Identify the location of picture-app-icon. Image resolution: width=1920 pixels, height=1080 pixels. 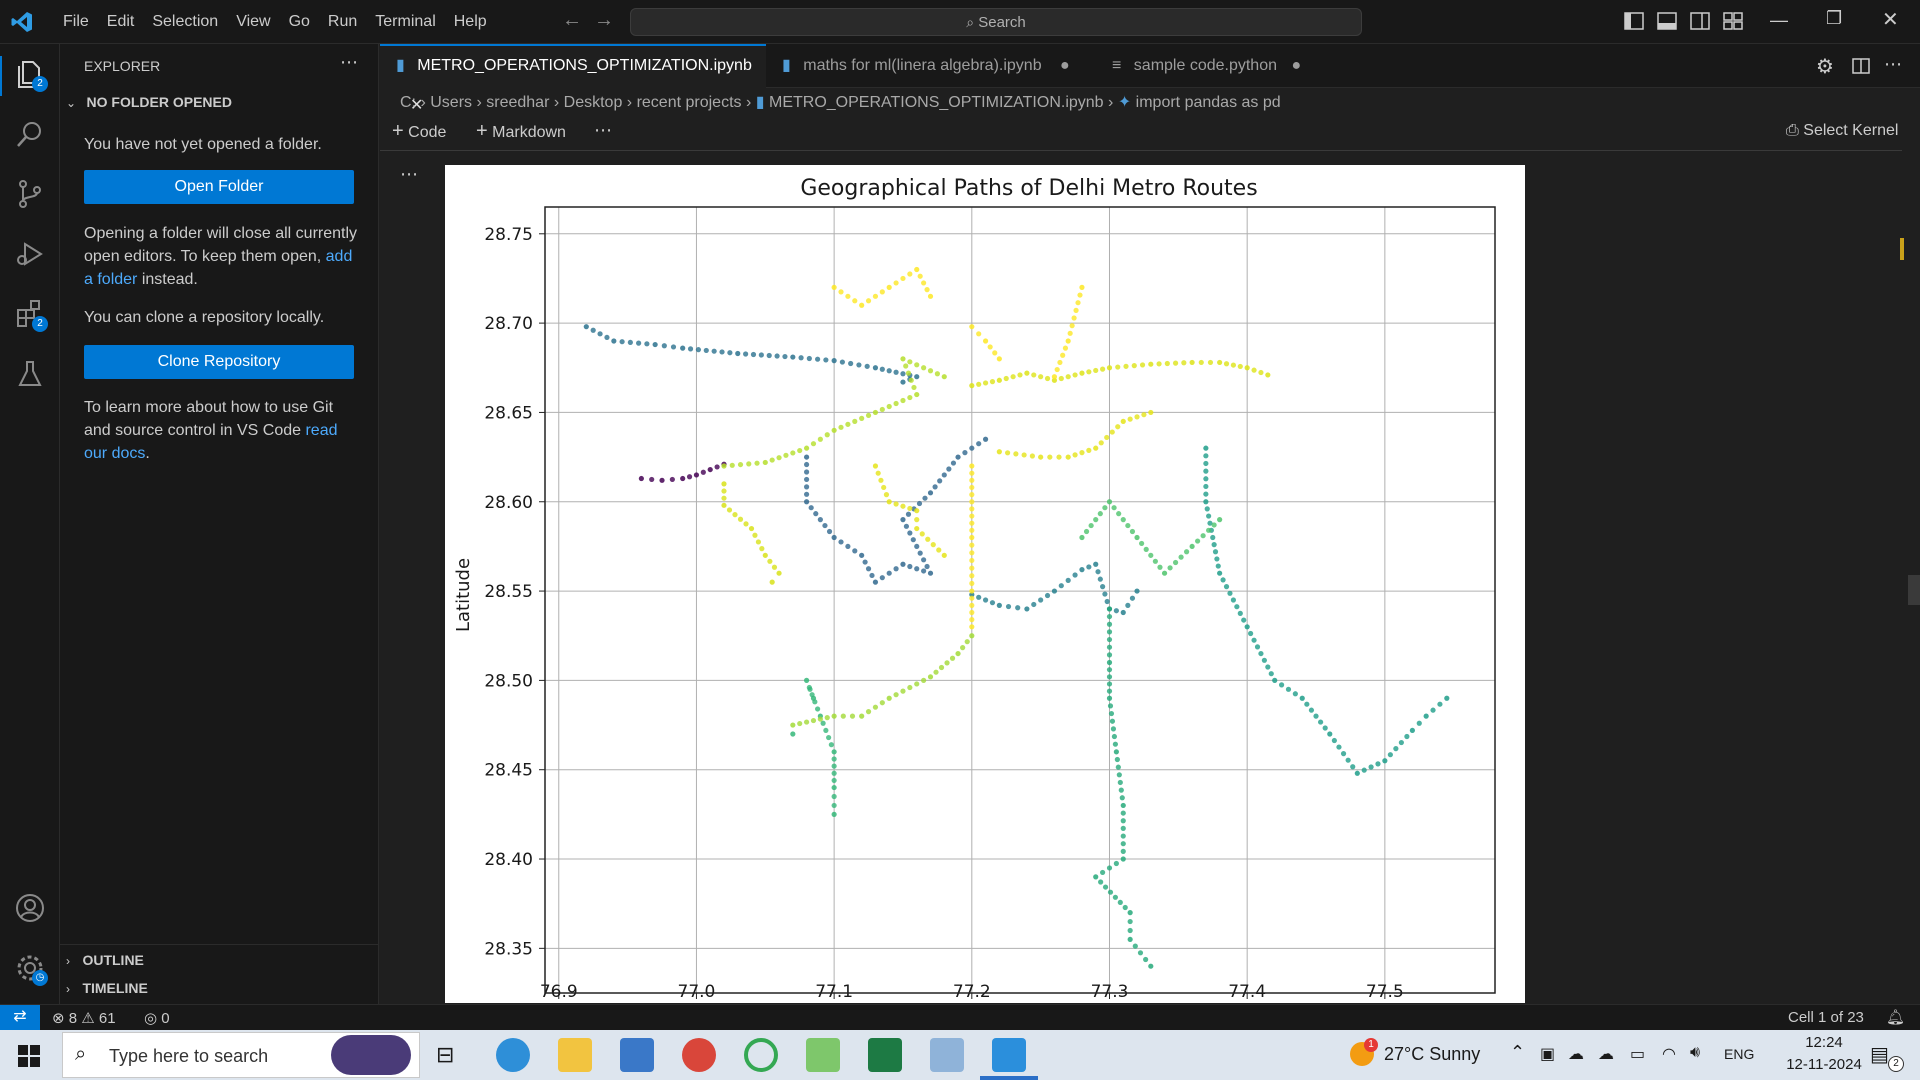
(947, 1055).